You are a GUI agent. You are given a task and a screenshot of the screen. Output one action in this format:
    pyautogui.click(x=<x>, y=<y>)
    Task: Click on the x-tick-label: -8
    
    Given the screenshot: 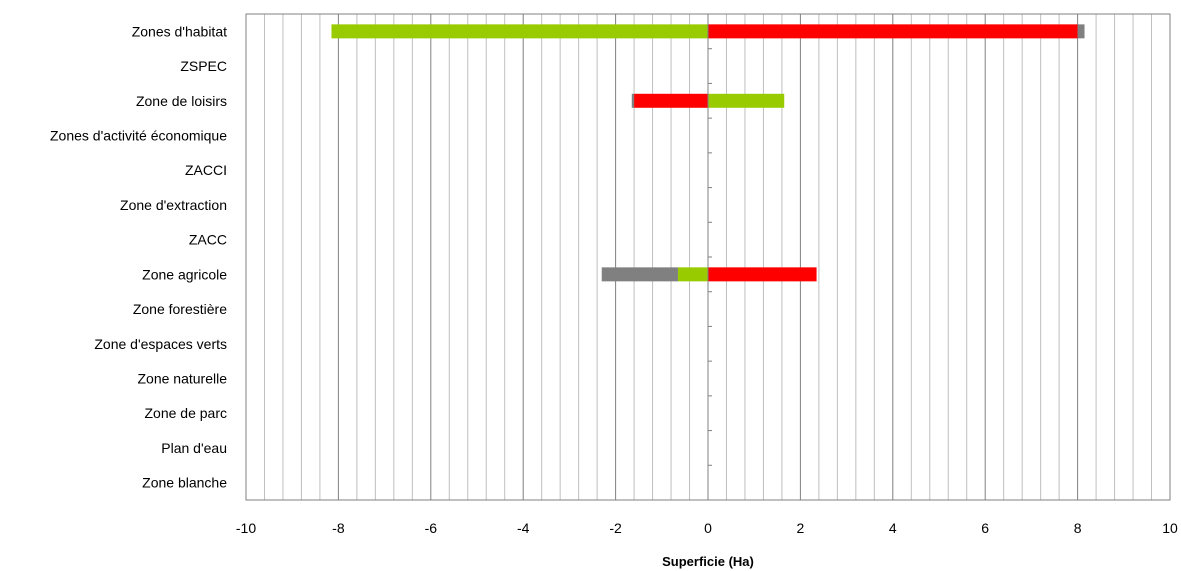 What is the action you would take?
    pyautogui.click(x=338, y=528)
    